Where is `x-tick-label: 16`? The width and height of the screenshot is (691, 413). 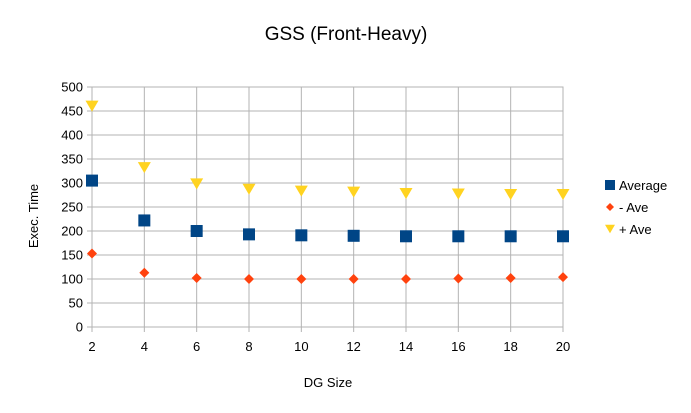
x-tick-label: 16 is located at coordinates (458, 346).